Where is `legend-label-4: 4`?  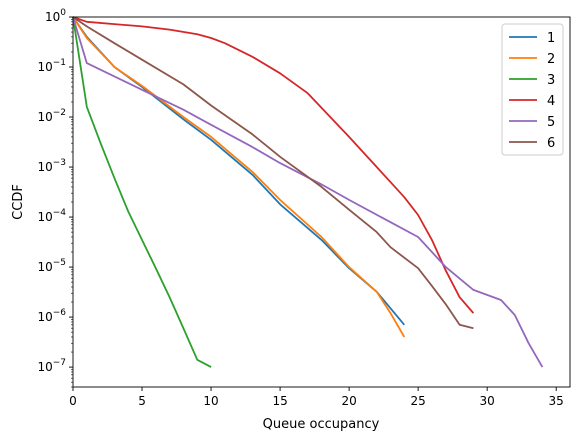 legend-label-4: 4 is located at coordinates (551, 101).